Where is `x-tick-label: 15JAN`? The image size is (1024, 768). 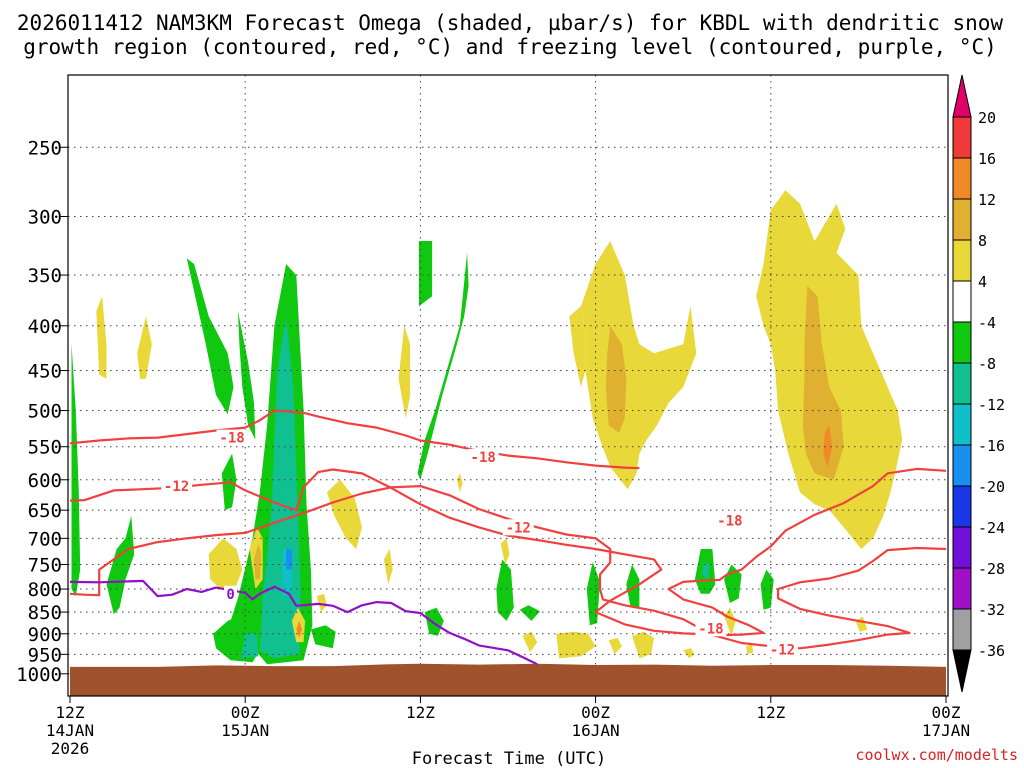 x-tick-label: 15JAN is located at coordinates (245, 730).